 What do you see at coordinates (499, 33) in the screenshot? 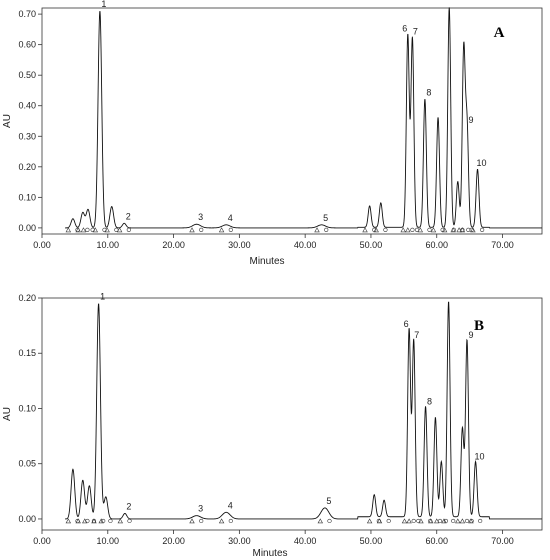
I see `panel-label: A` at bounding box center [499, 33].